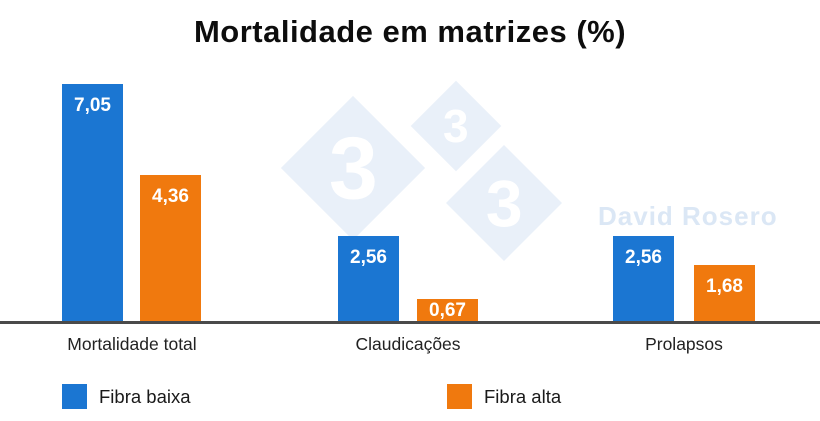 The height and width of the screenshot is (421, 820). I want to click on bar-fibra-baixa-claudicacoes: 2,56, so click(368, 279).